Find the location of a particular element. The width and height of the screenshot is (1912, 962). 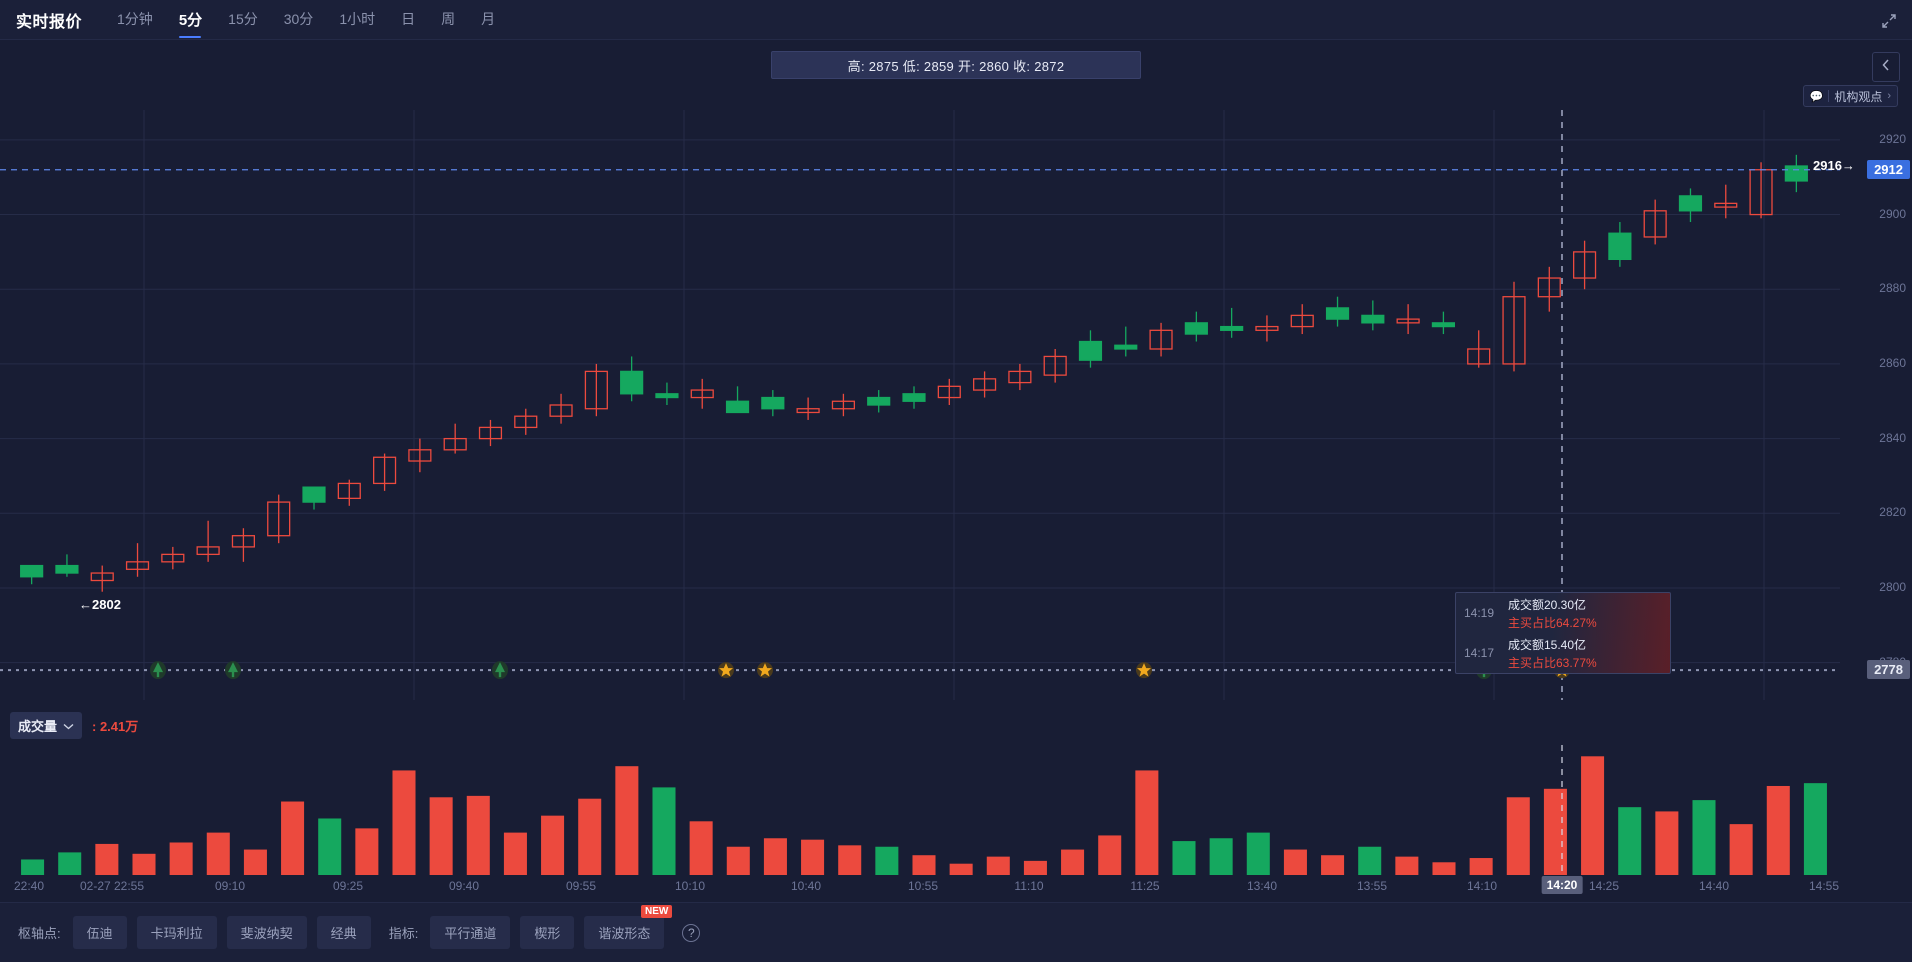

chevron-down-icon is located at coordinates (68, 726).